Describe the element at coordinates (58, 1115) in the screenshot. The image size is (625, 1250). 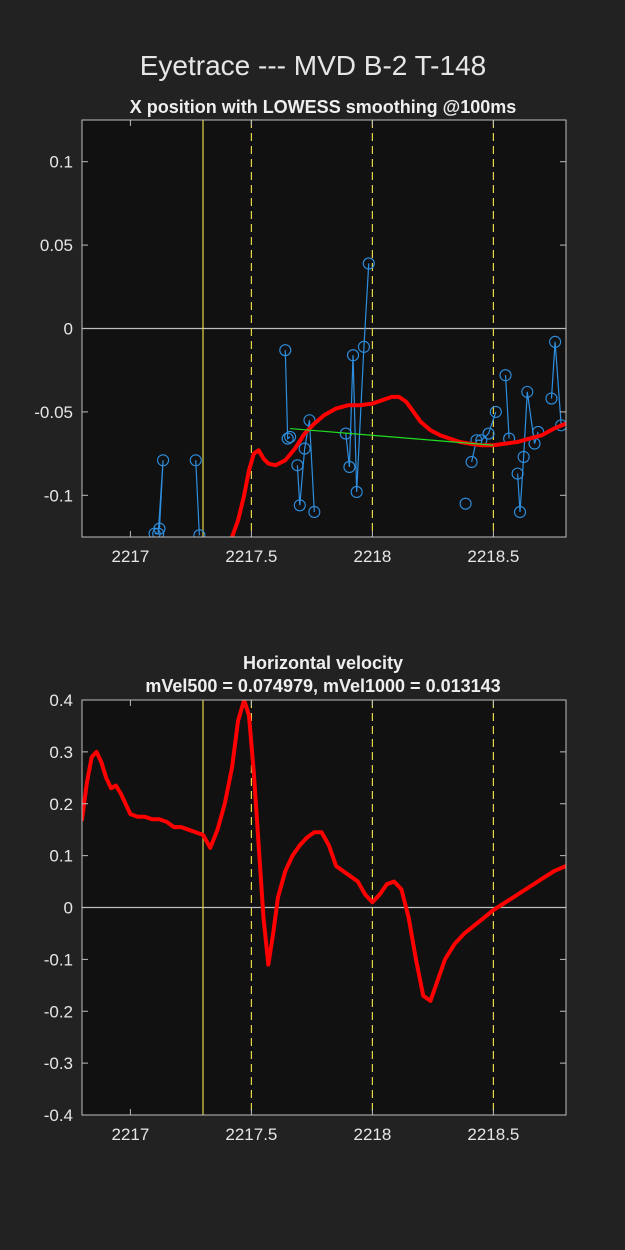
I see `y-tick-label: -0.4` at that location.